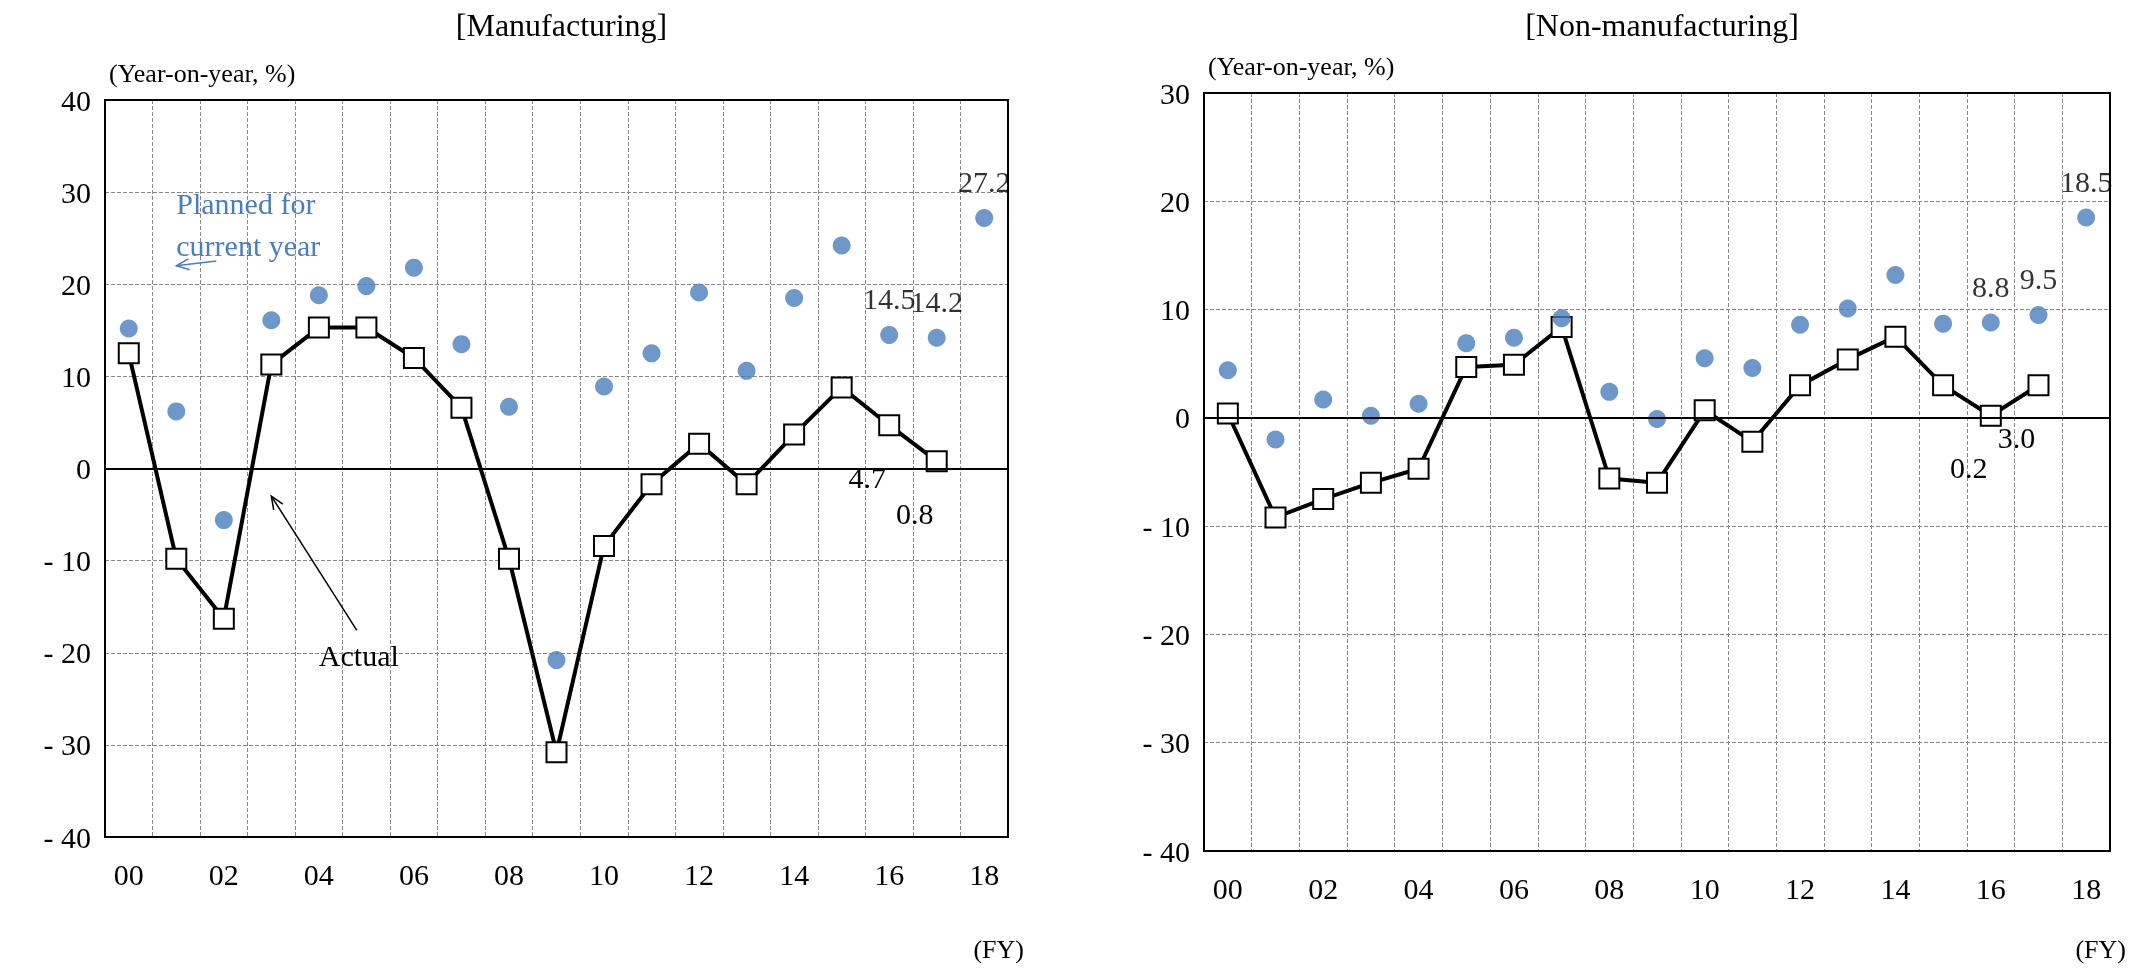 The width and height of the screenshot is (2137, 974). Describe the element at coordinates (76, 100) in the screenshot. I see `y-tick-label: 40` at that location.